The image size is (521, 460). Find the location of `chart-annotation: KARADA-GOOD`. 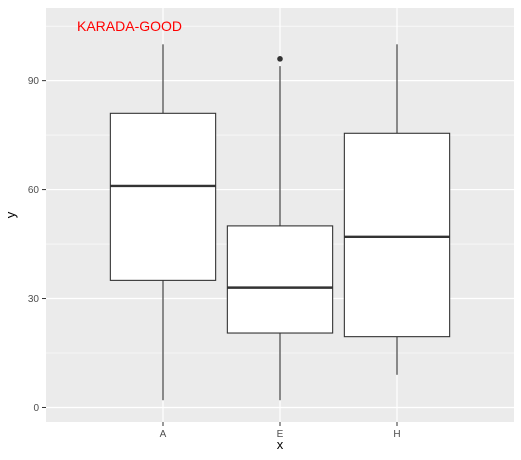

chart-annotation: KARADA-GOOD is located at coordinates (129, 26).